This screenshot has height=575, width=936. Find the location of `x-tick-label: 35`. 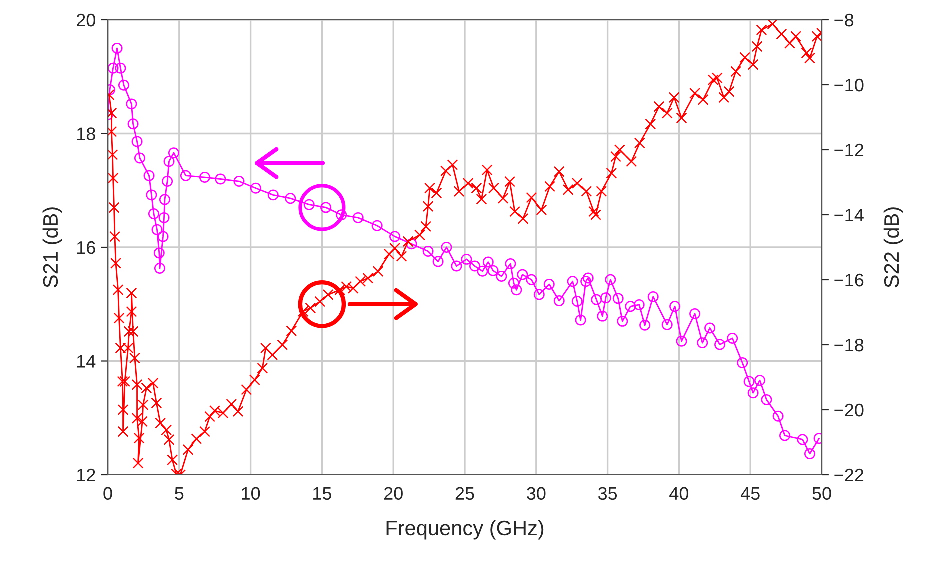

x-tick-label: 35 is located at coordinates (608, 493).